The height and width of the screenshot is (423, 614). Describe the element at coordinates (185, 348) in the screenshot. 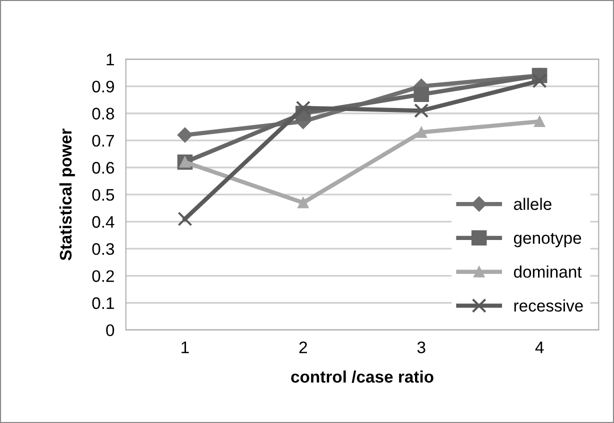

I see `x-tick-label: 1` at that location.